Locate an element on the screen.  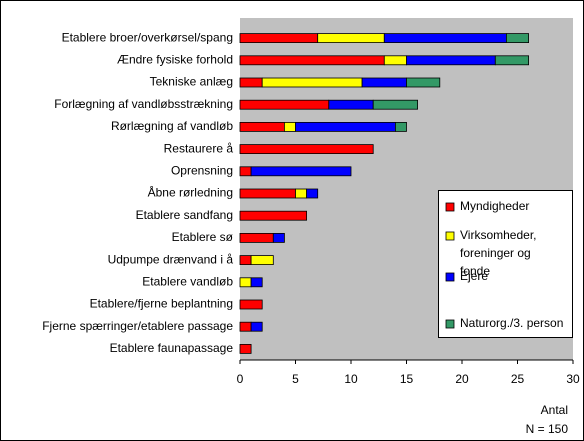
legend-label: Naturorg./3. person is located at coordinates (511, 323).